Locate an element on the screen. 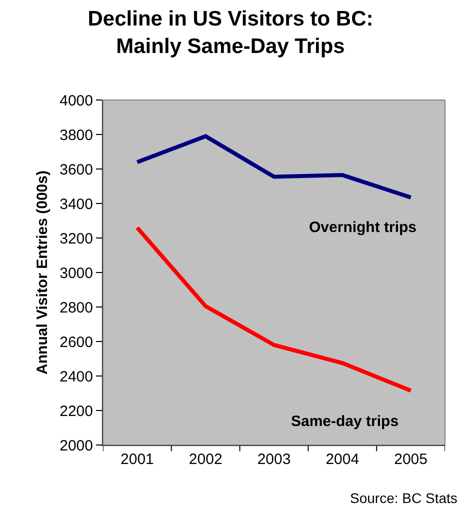 The image size is (461, 513). x-tick-label: 2004 is located at coordinates (343, 459).